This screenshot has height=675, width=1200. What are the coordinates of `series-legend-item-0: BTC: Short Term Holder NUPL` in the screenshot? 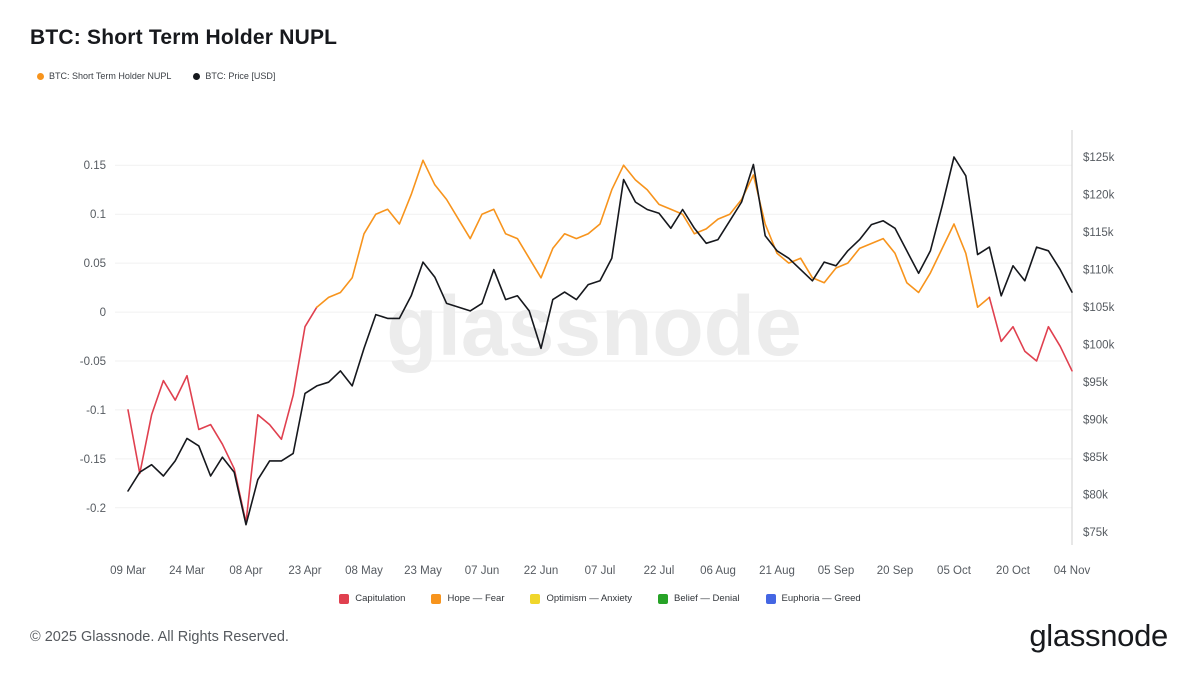 It's located at (104, 76).